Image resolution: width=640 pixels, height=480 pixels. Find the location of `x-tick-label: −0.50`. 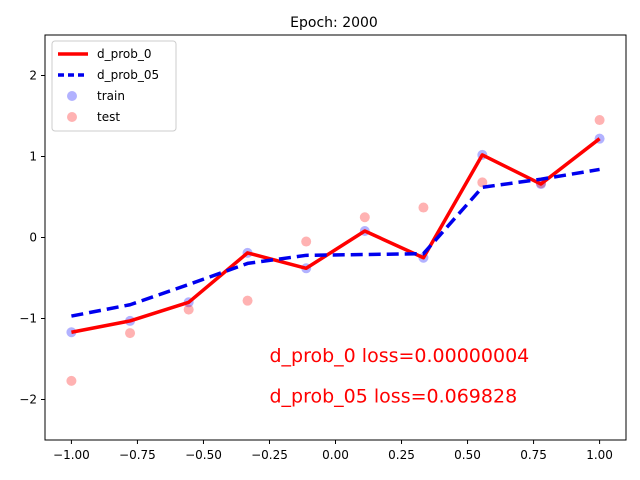

x-tick-label: −0.50 is located at coordinates (203, 455).